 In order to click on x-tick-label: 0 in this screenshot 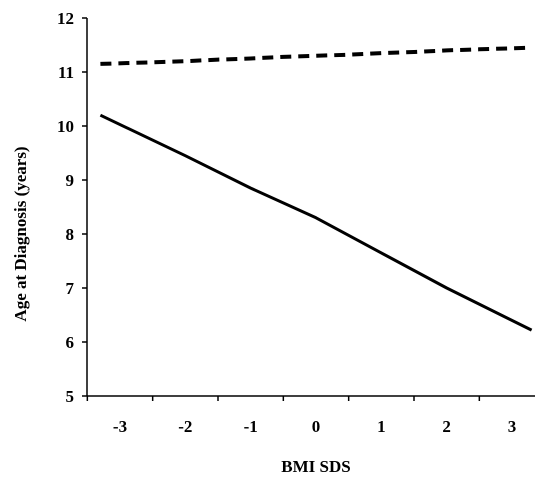, I will do `click(316, 426)`.